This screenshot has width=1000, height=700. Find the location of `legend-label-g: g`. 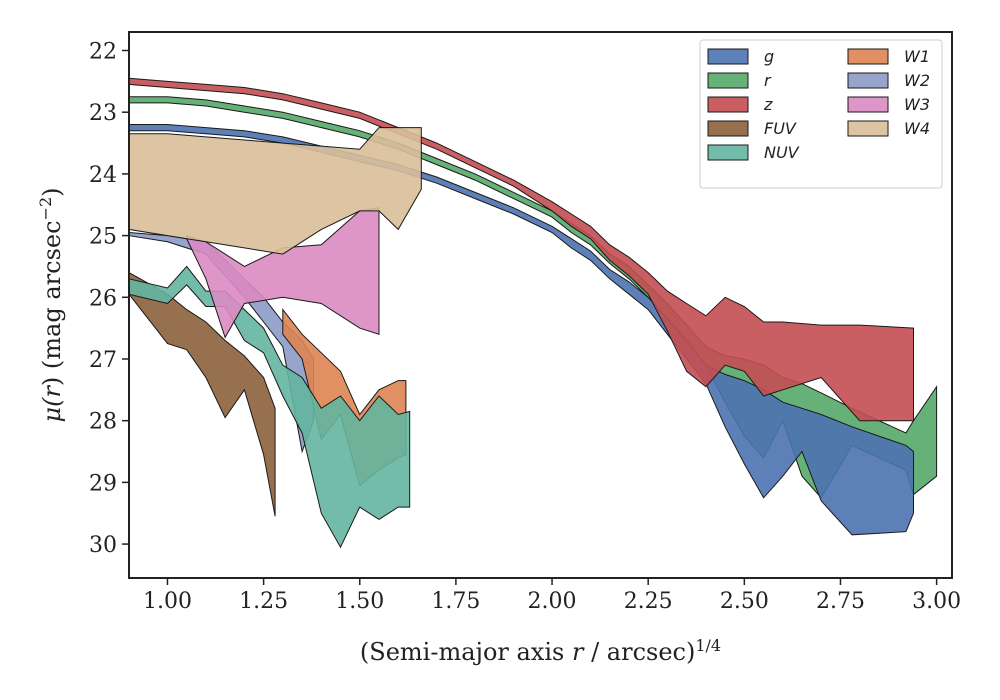

legend-label-g: g is located at coordinates (769, 56).